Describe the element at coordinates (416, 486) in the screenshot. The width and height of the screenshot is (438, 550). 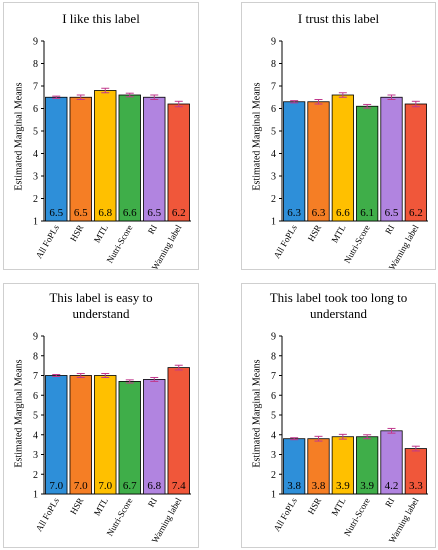
I see `data-label: 3.3` at that location.